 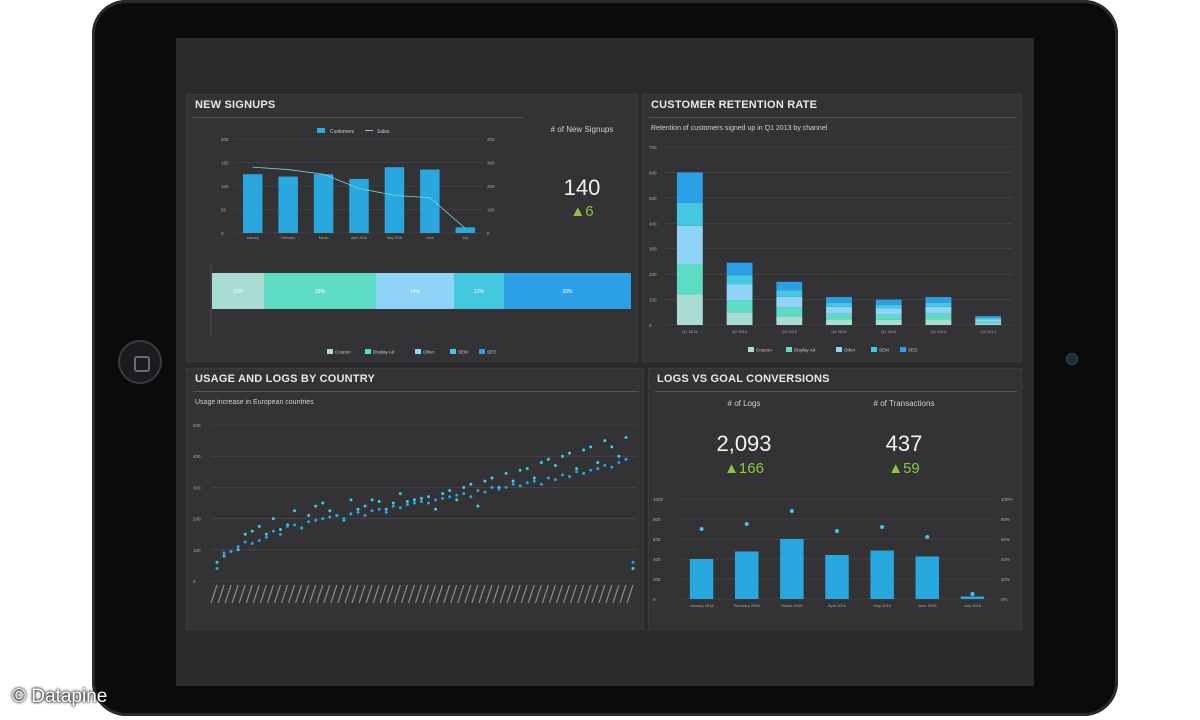 I want to click on y2-tick-label: 40%, so click(x=1005, y=559).